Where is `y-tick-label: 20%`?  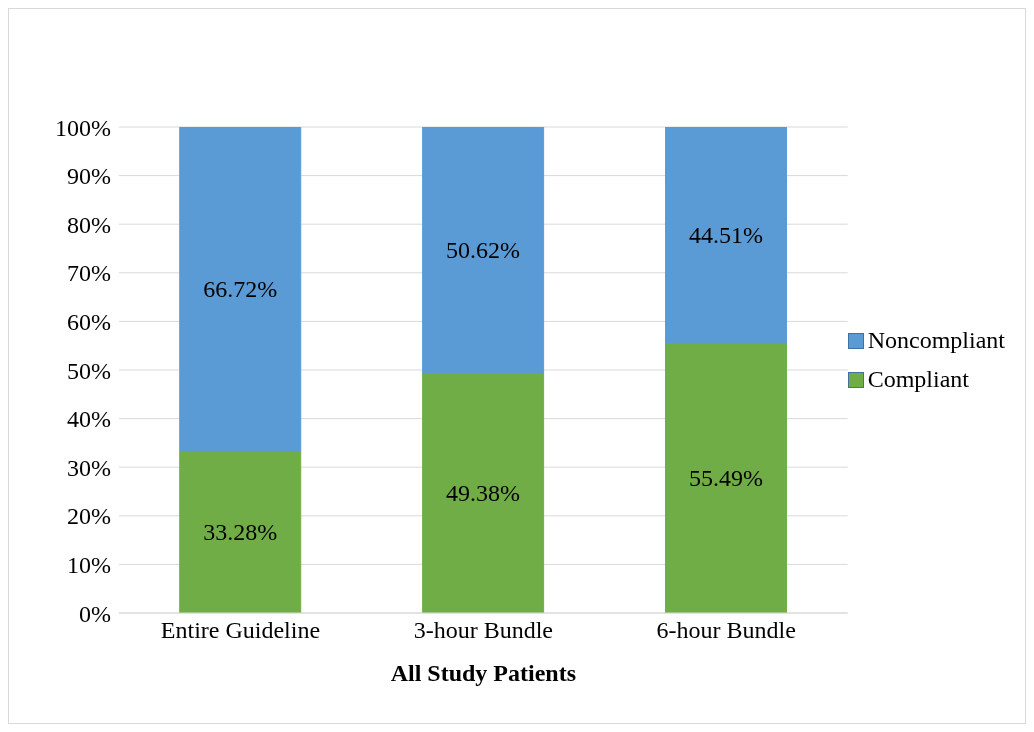 y-tick-label: 20% is located at coordinates (89, 516).